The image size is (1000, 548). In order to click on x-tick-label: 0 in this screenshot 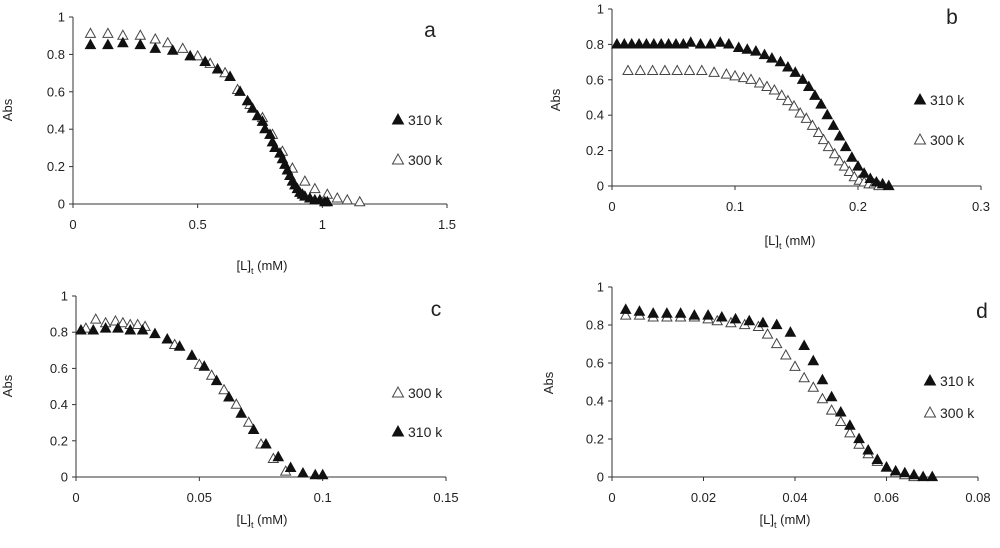, I will do `click(611, 497)`.